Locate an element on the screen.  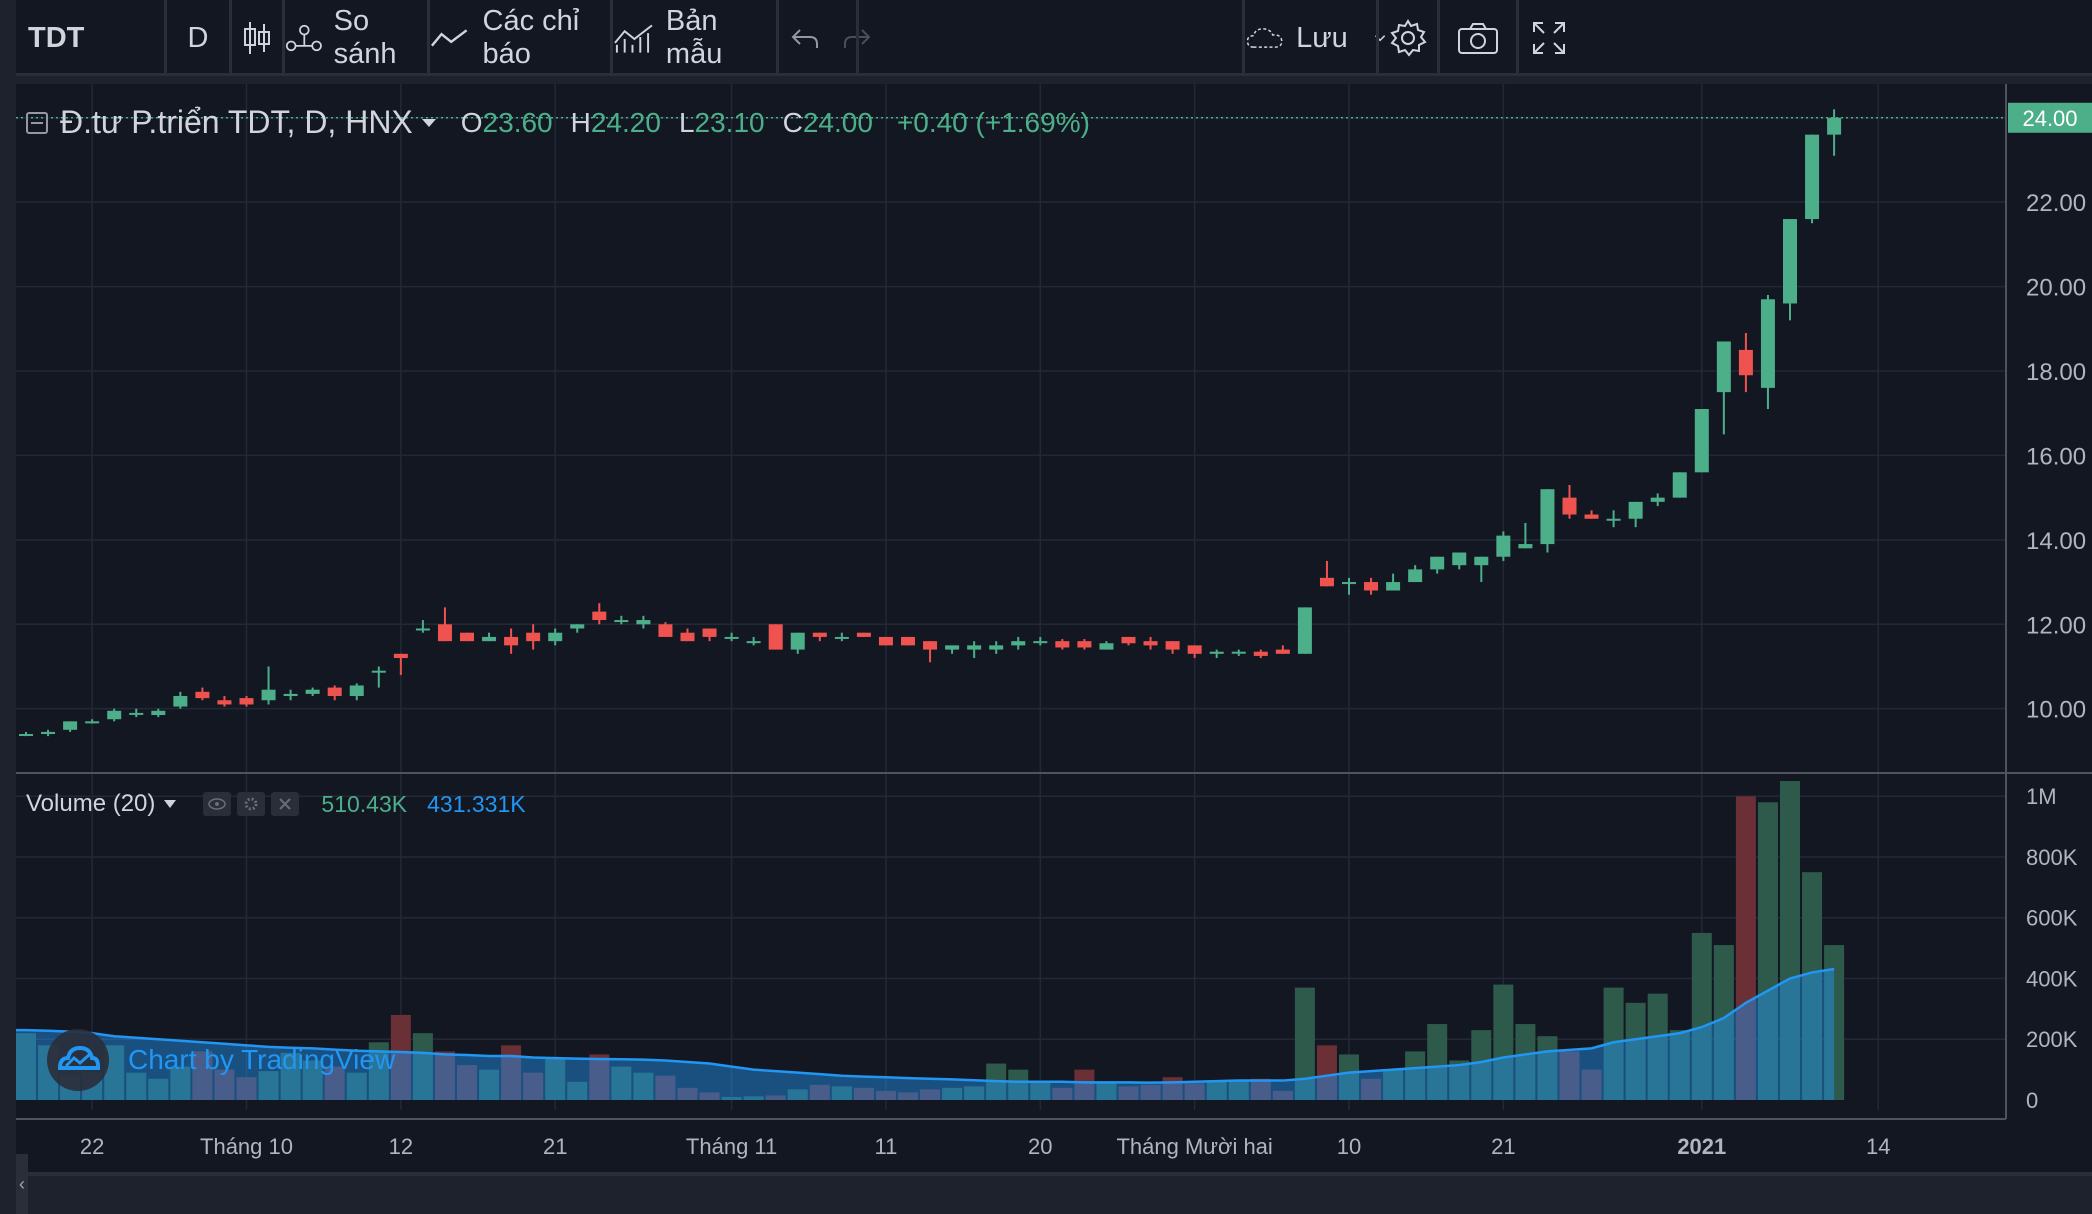
undo-button is located at coordinates (805, 38).